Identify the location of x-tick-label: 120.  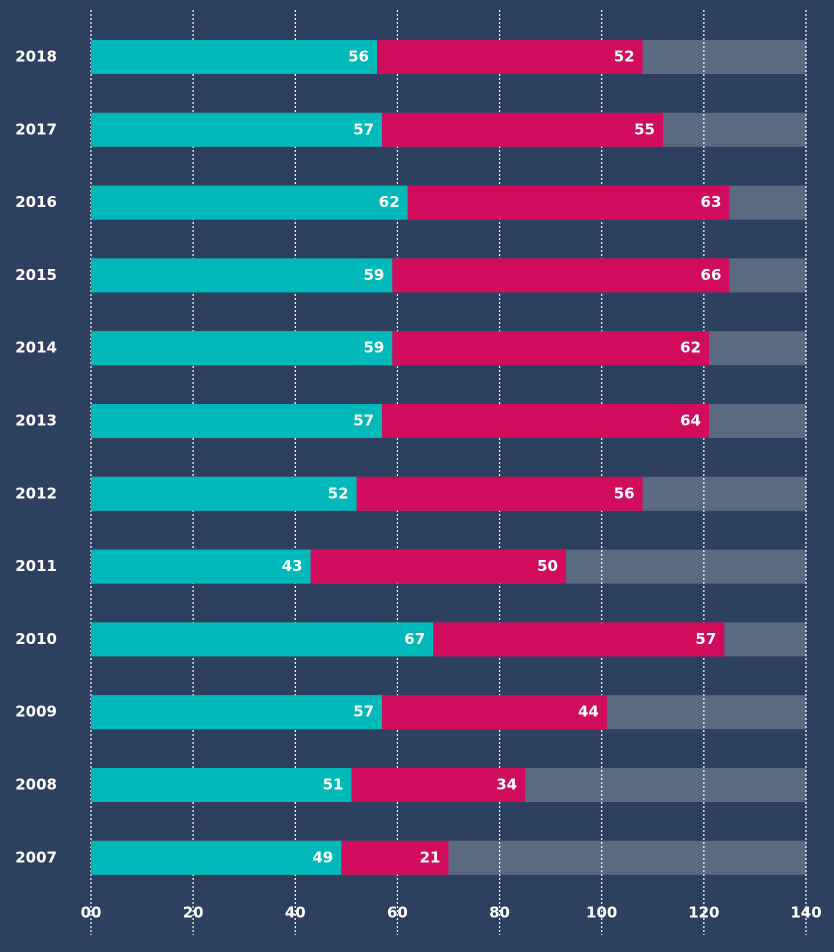
(703, 913).